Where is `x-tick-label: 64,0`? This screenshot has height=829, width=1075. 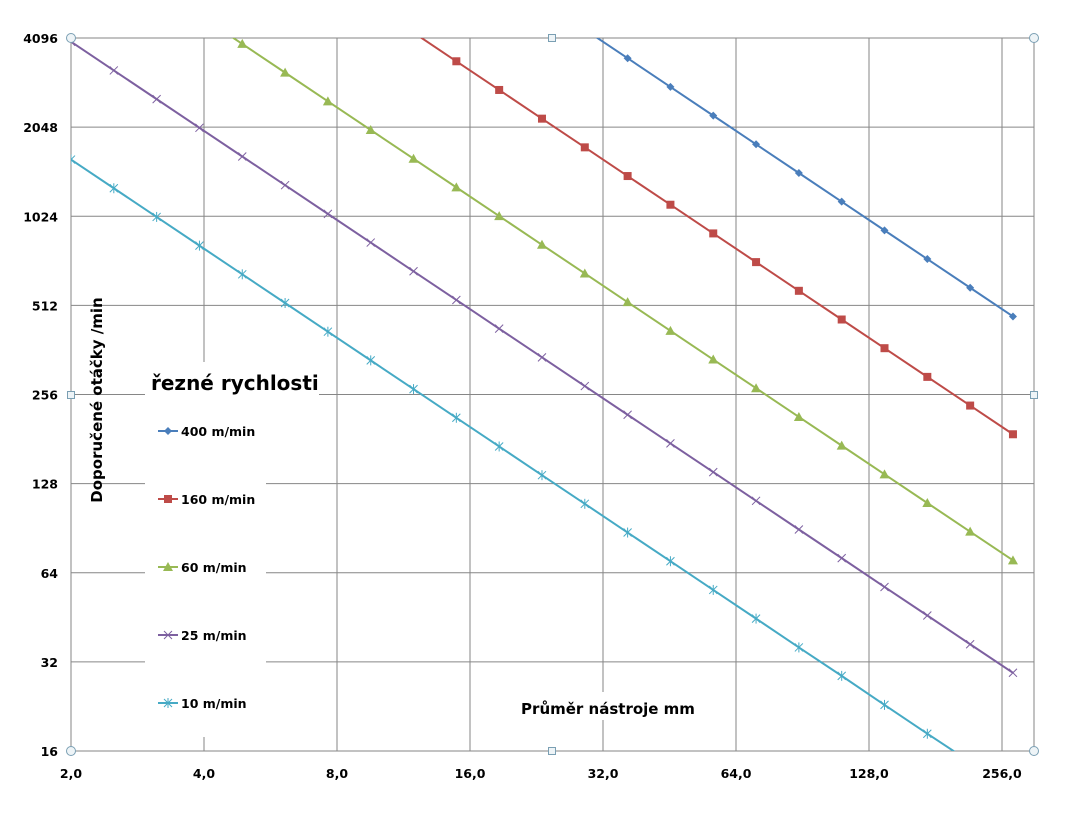 x-tick-label: 64,0 is located at coordinates (736, 773).